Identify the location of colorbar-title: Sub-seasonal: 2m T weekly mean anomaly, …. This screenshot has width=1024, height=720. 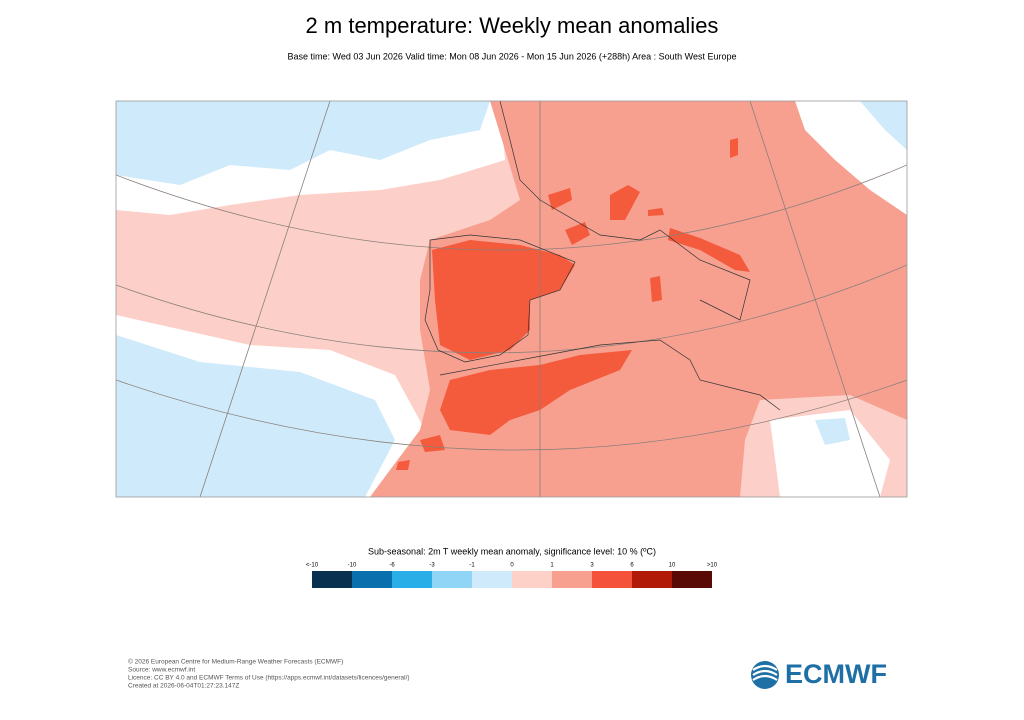
(512, 551).